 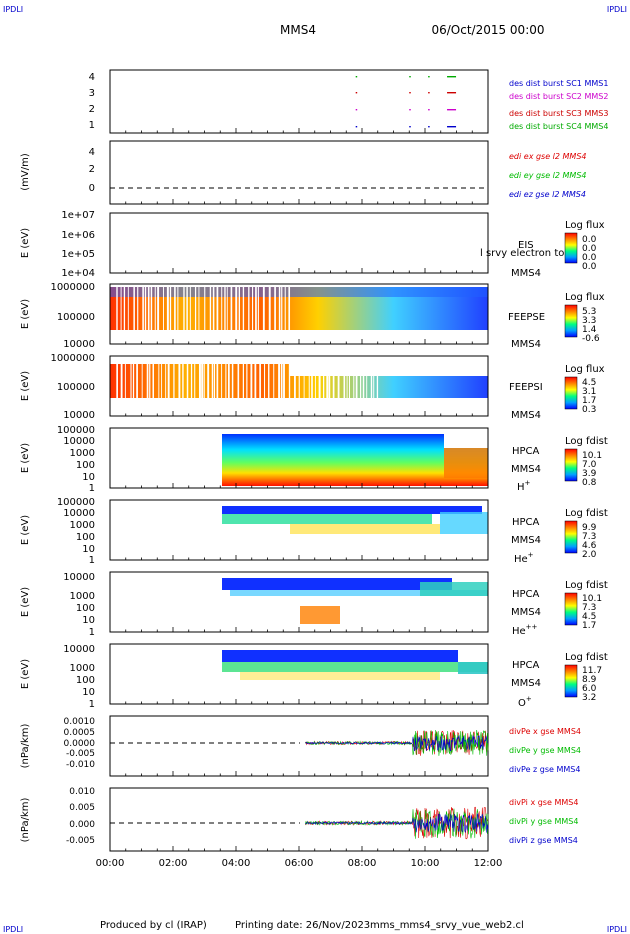 What do you see at coordinates (589, 617) in the screenshot?
I see `hpca-hepp-cbar-tick-2: 4.5` at bounding box center [589, 617].